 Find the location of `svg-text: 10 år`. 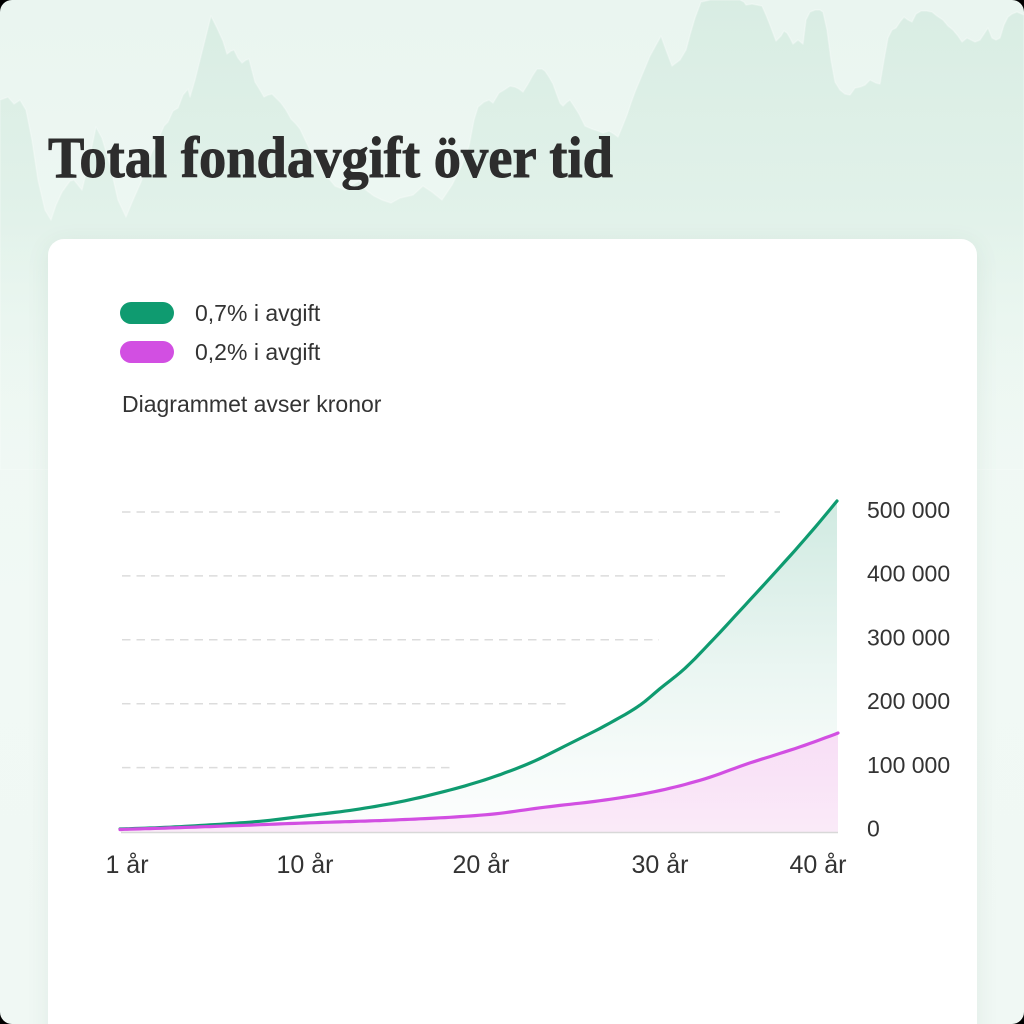

svg-text: 10 år is located at coordinates (305, 865).